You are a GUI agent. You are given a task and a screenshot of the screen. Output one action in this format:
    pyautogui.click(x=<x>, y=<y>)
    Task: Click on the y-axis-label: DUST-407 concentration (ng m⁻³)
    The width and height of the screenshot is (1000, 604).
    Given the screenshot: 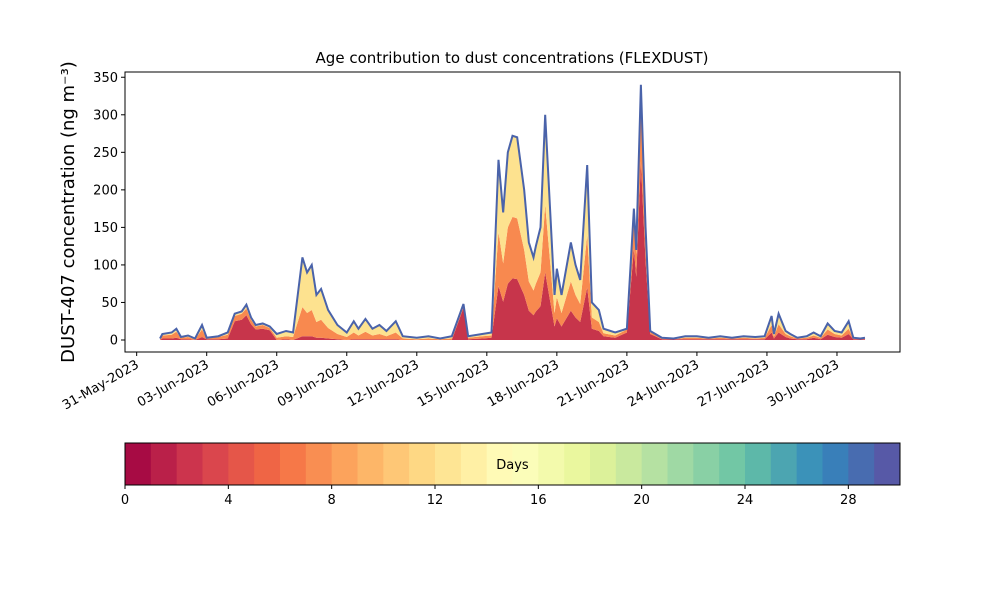 What is the action you would take?
    pyautogui.click(x=68, y=212)
    